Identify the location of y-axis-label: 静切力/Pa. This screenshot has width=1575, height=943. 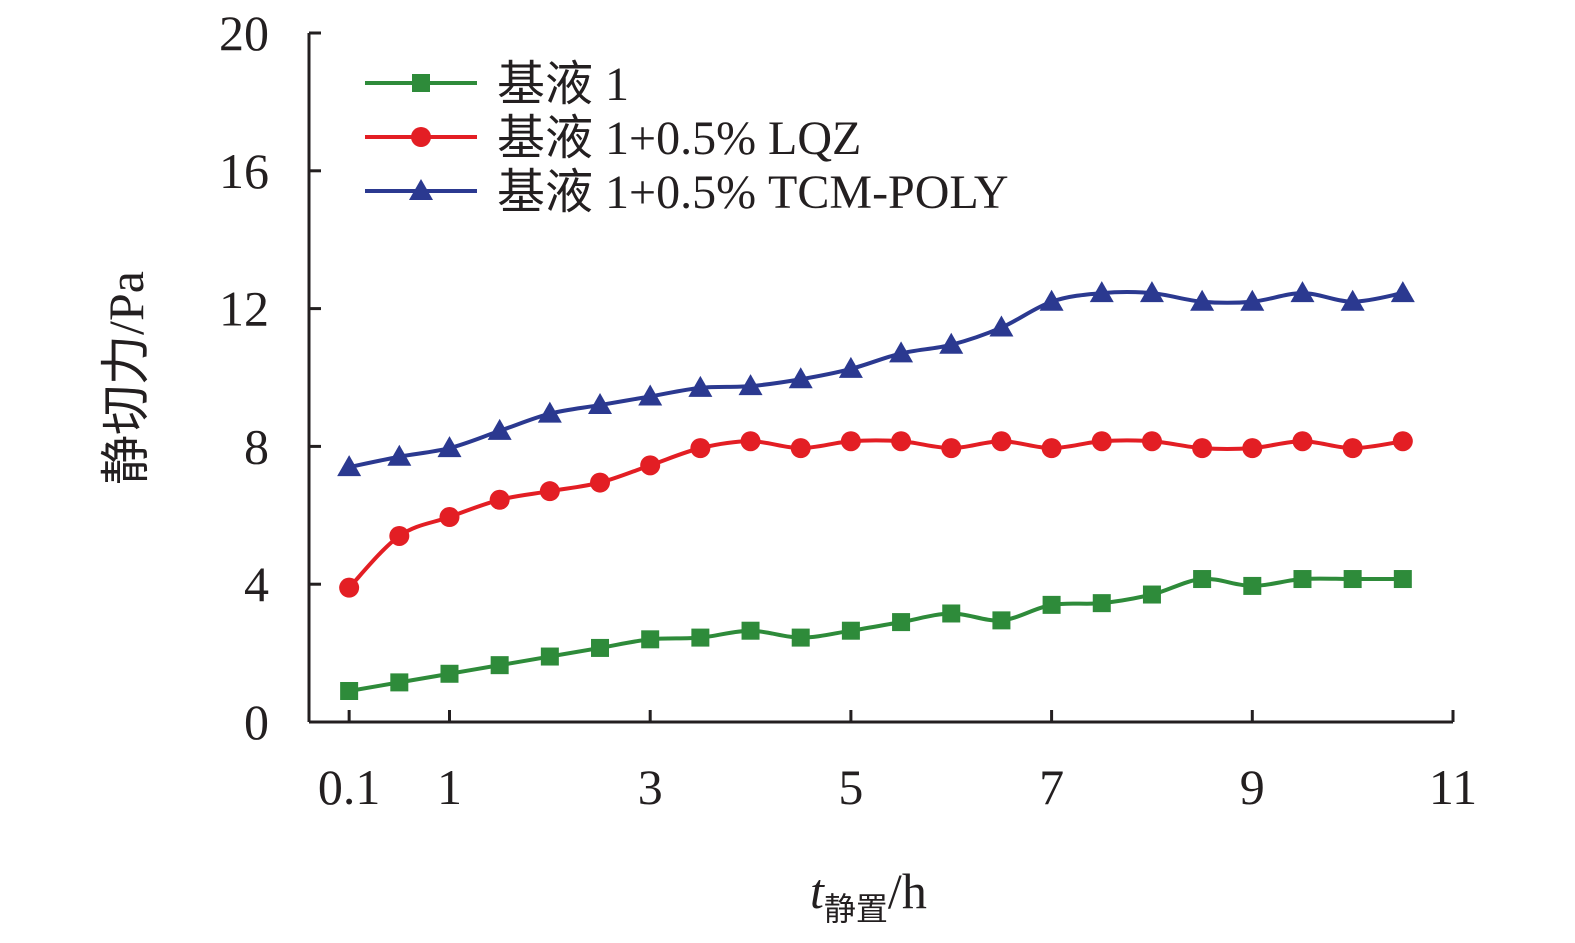
(126, 378).